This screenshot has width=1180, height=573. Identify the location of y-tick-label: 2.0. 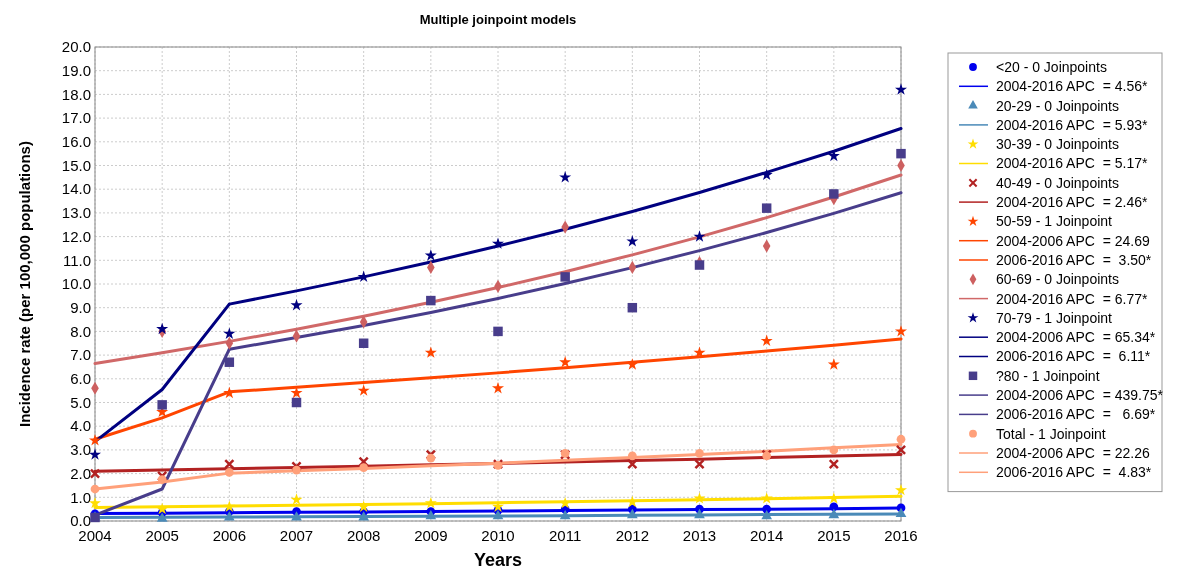
(80, 473).